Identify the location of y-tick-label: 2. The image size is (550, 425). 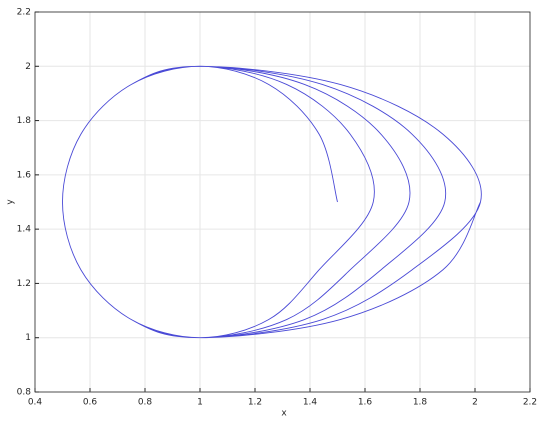
(28, 67).